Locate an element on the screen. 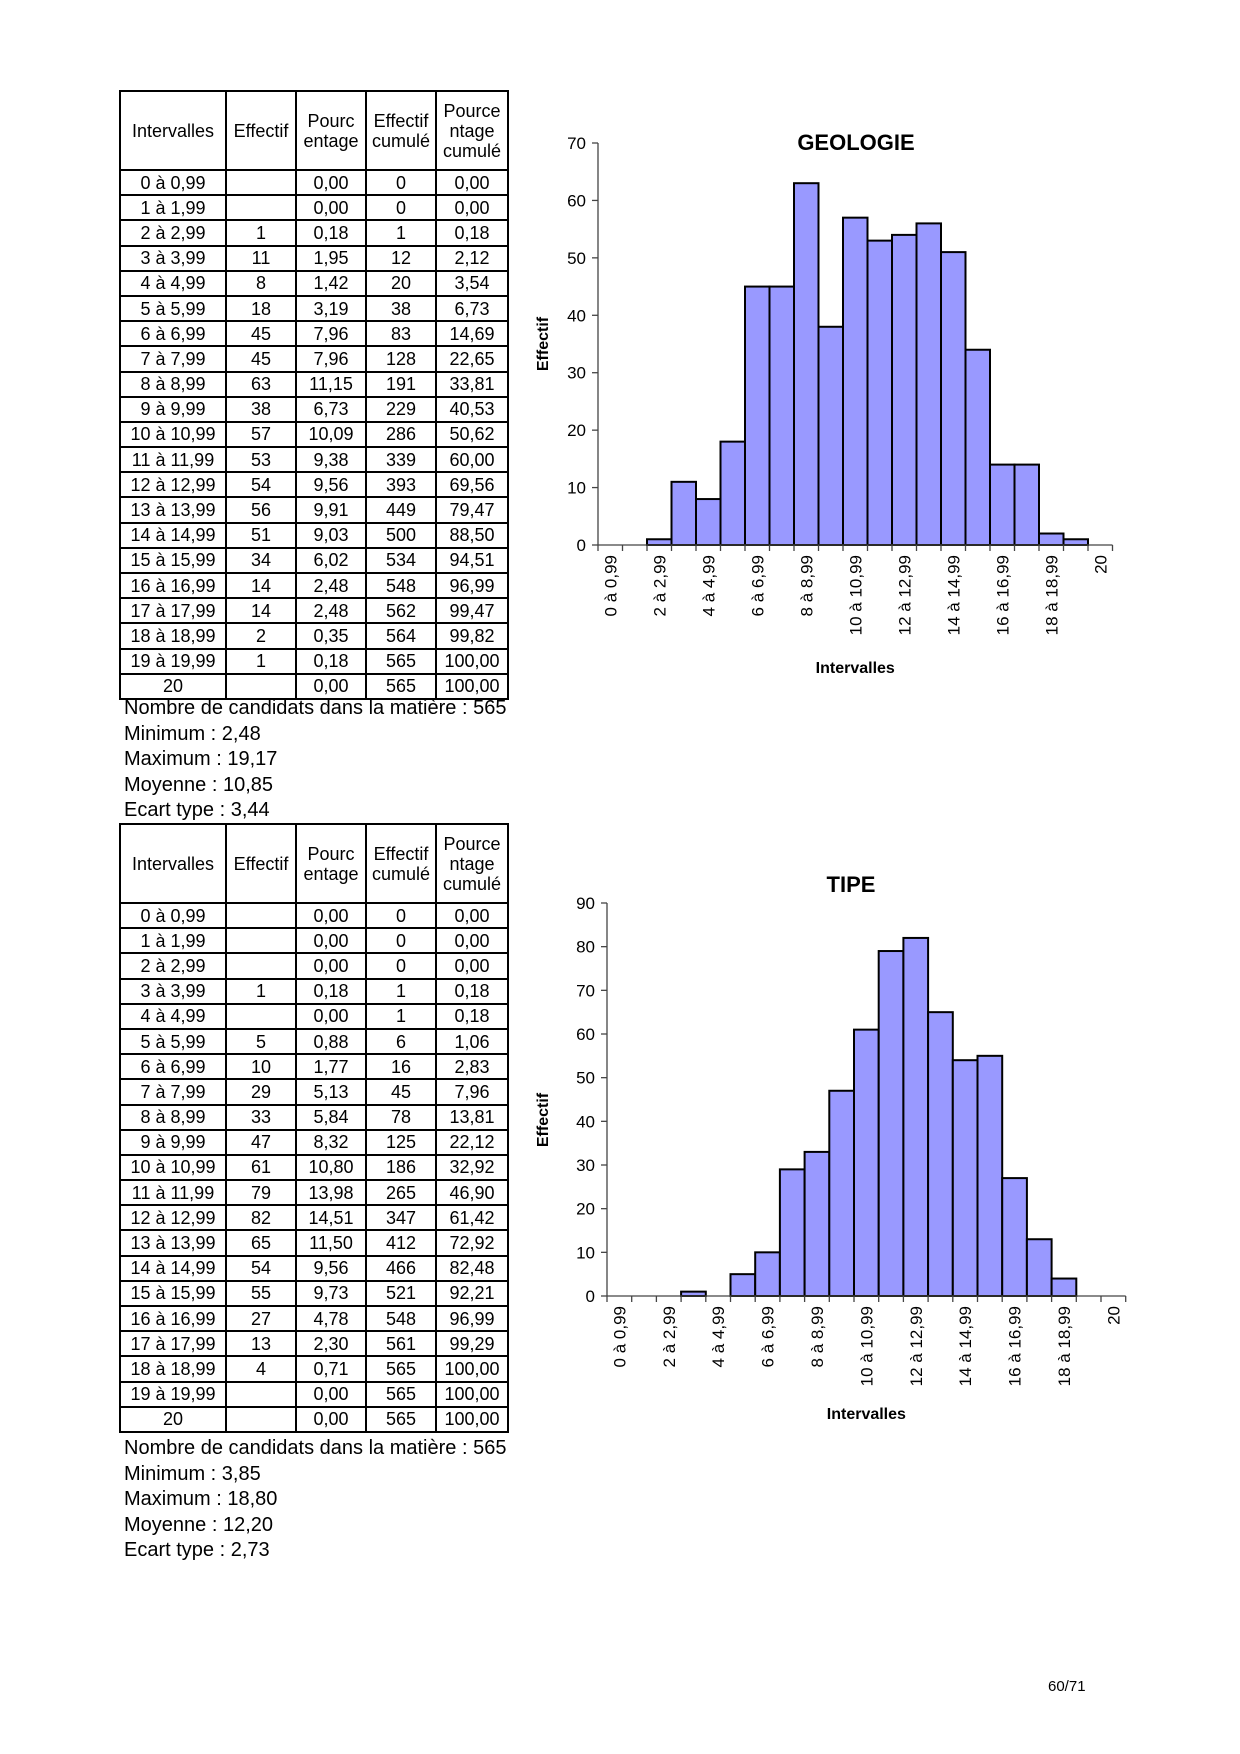 Image resolution: width=1240 pixels, height=1754 pixels. table-cell: 14 is located at coordinates (261, 585).